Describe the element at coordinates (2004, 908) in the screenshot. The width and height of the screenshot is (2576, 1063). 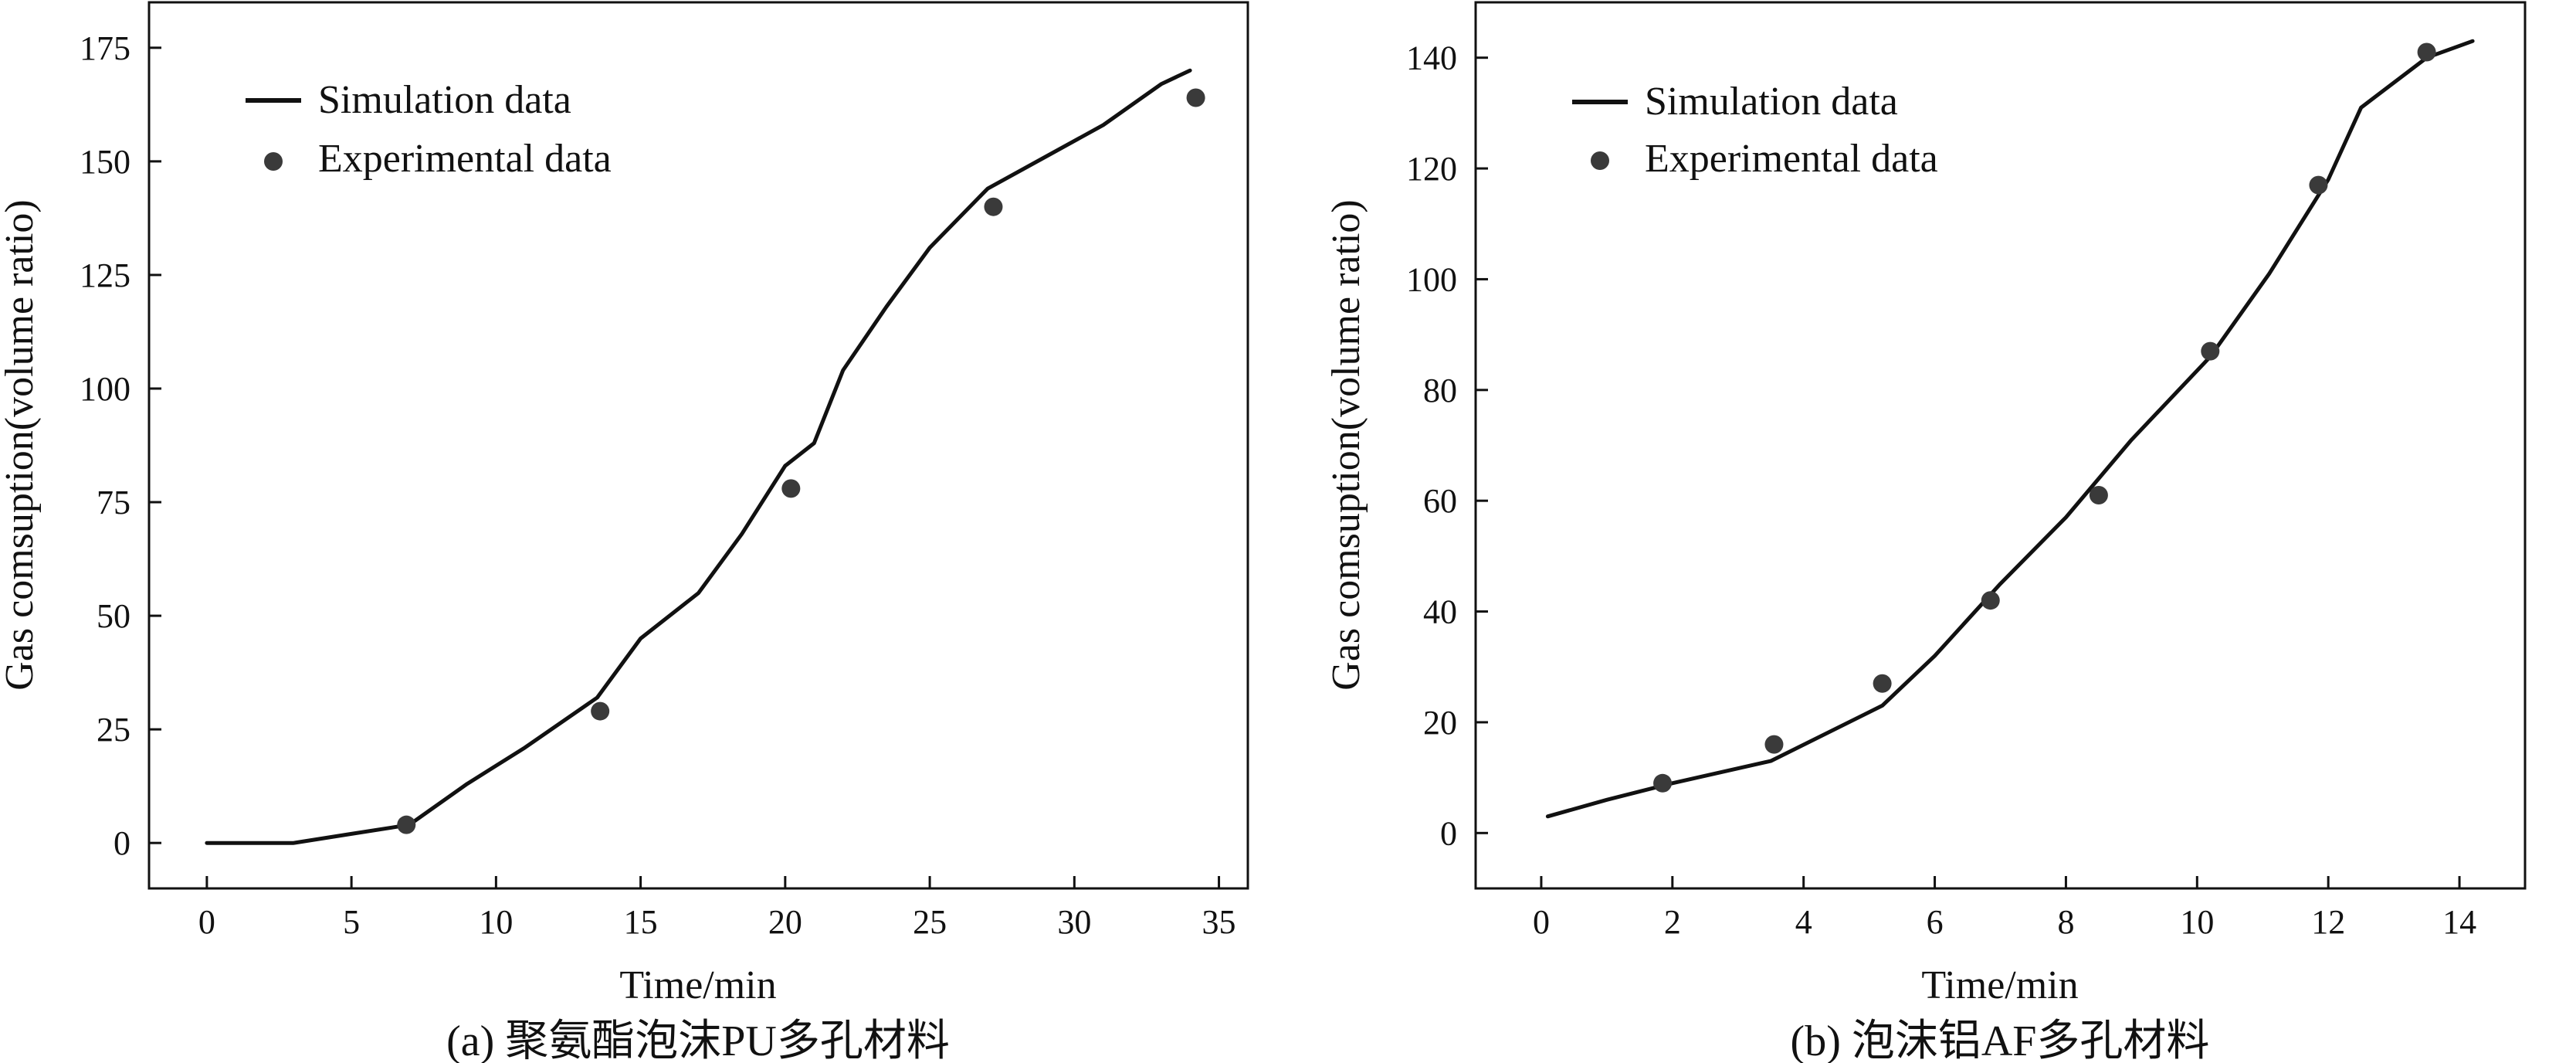
I see `x-ticks: 0 2 4 6 8 10 12 14` at that location.